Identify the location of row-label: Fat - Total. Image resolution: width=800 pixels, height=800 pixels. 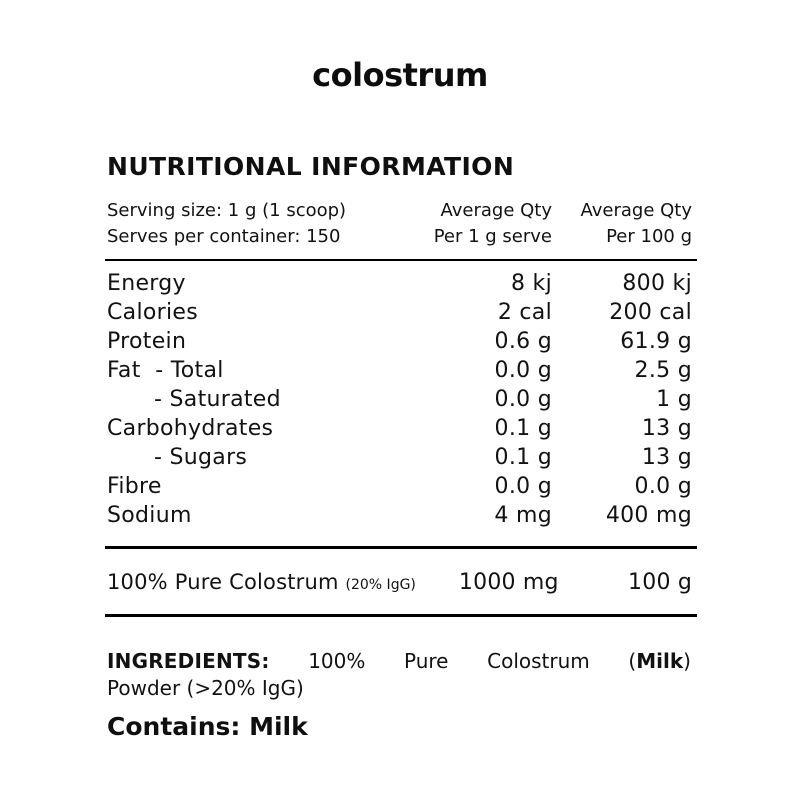
(165, 370).